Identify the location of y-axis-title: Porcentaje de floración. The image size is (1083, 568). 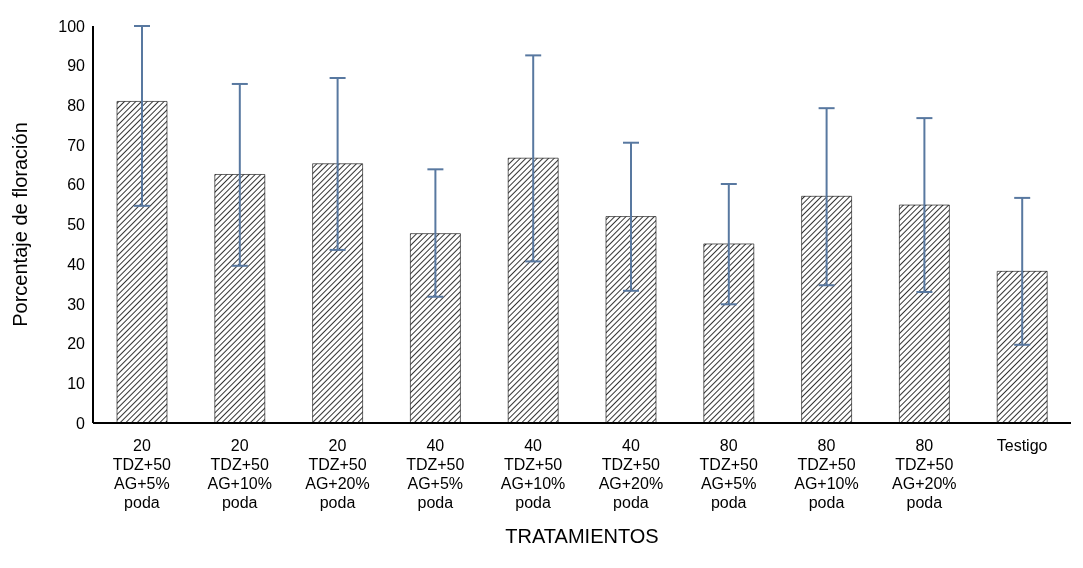
(20, 224).